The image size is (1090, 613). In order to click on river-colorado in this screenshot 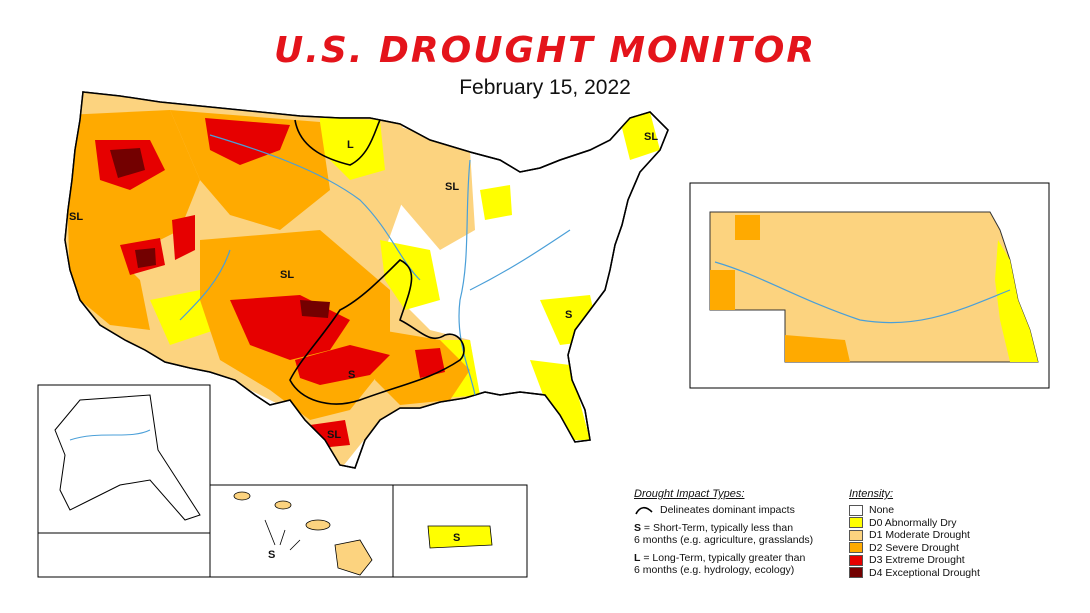, I will do `click(205, 285)`.